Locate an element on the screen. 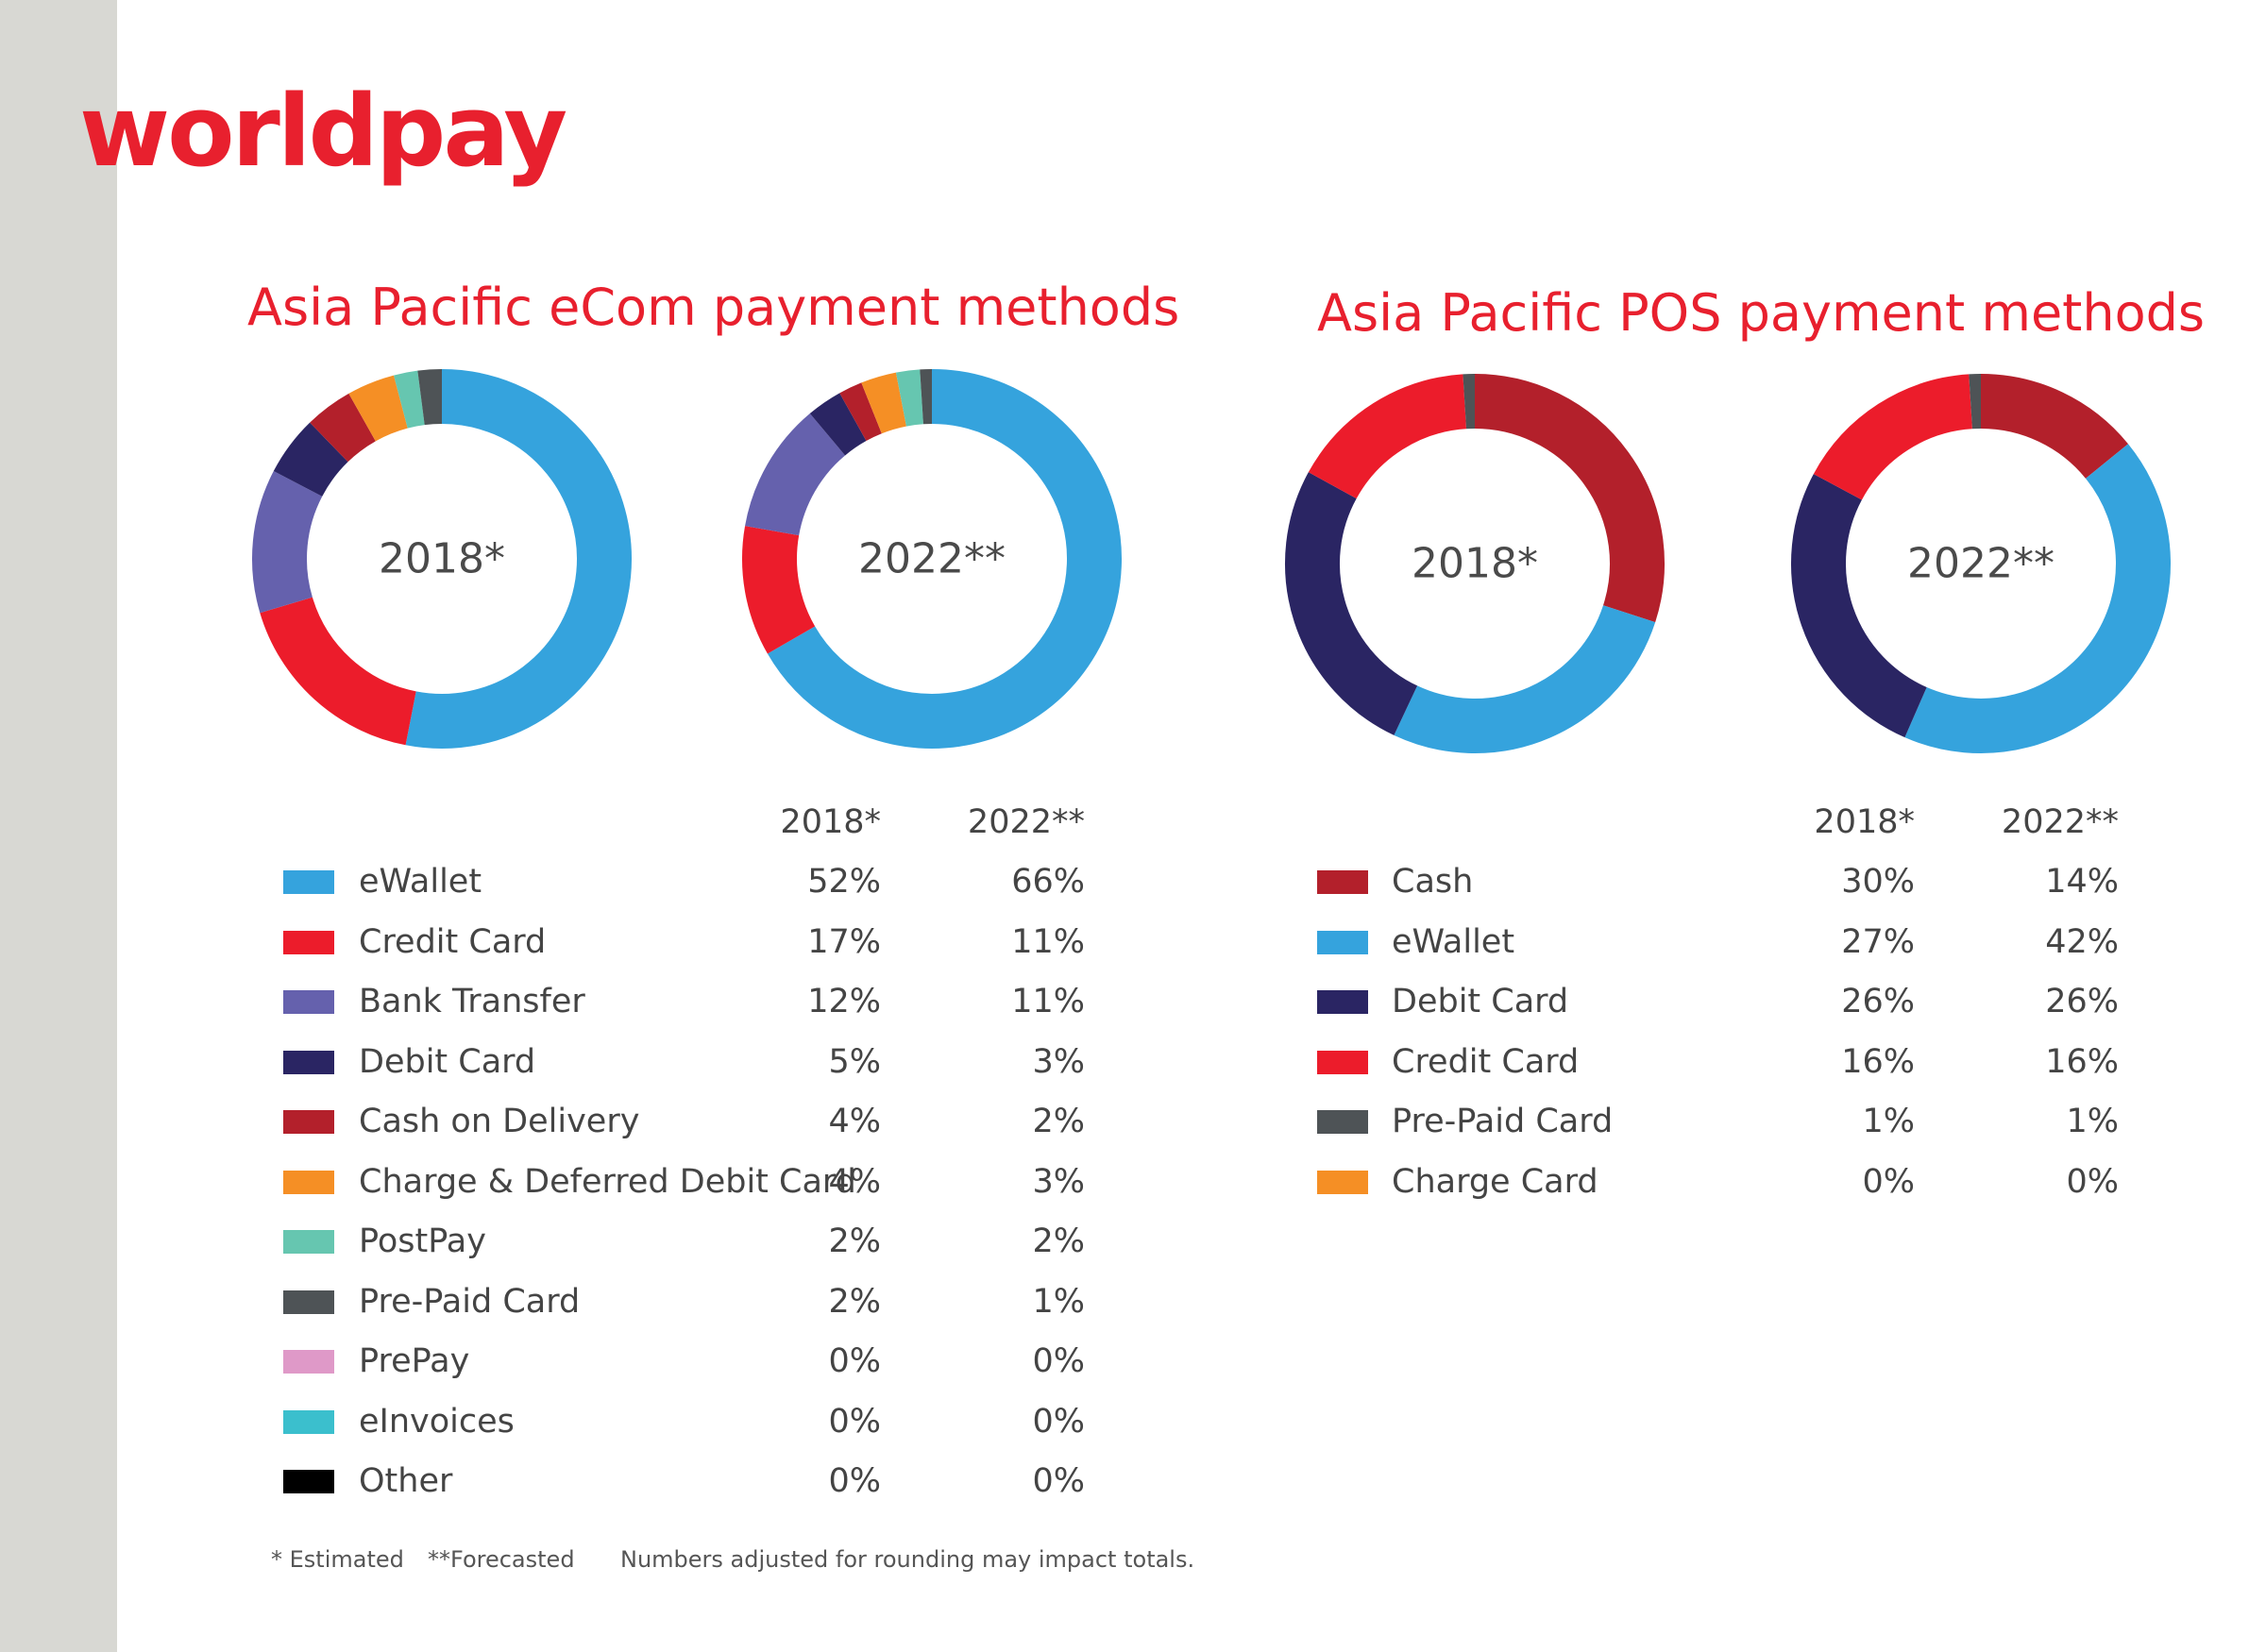 This screenshot has width=2266, height=1652. pos-legend-label-pre-paid-card: Pre-Paid Card is located at coordinates (1503, 1121).